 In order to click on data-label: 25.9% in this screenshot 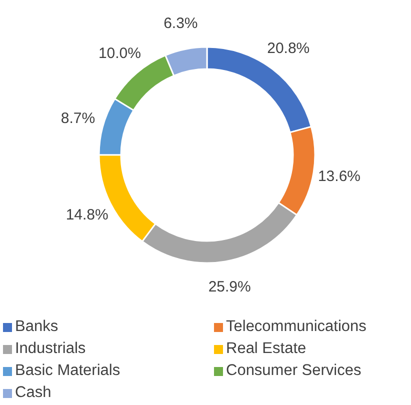, I will do `click(229, 287)`.